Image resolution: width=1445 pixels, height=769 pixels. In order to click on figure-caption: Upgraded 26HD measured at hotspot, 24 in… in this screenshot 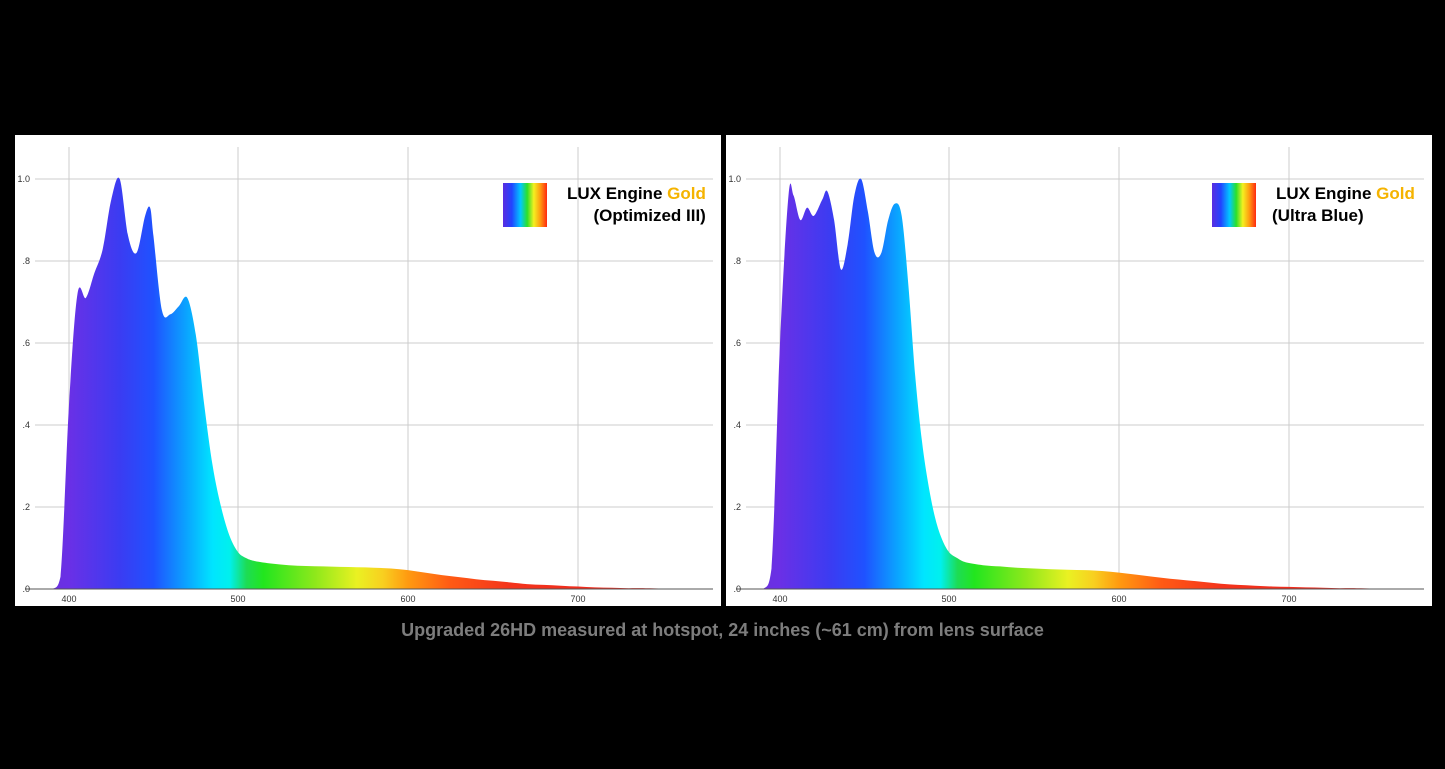, I will do `click(722, 630)`.